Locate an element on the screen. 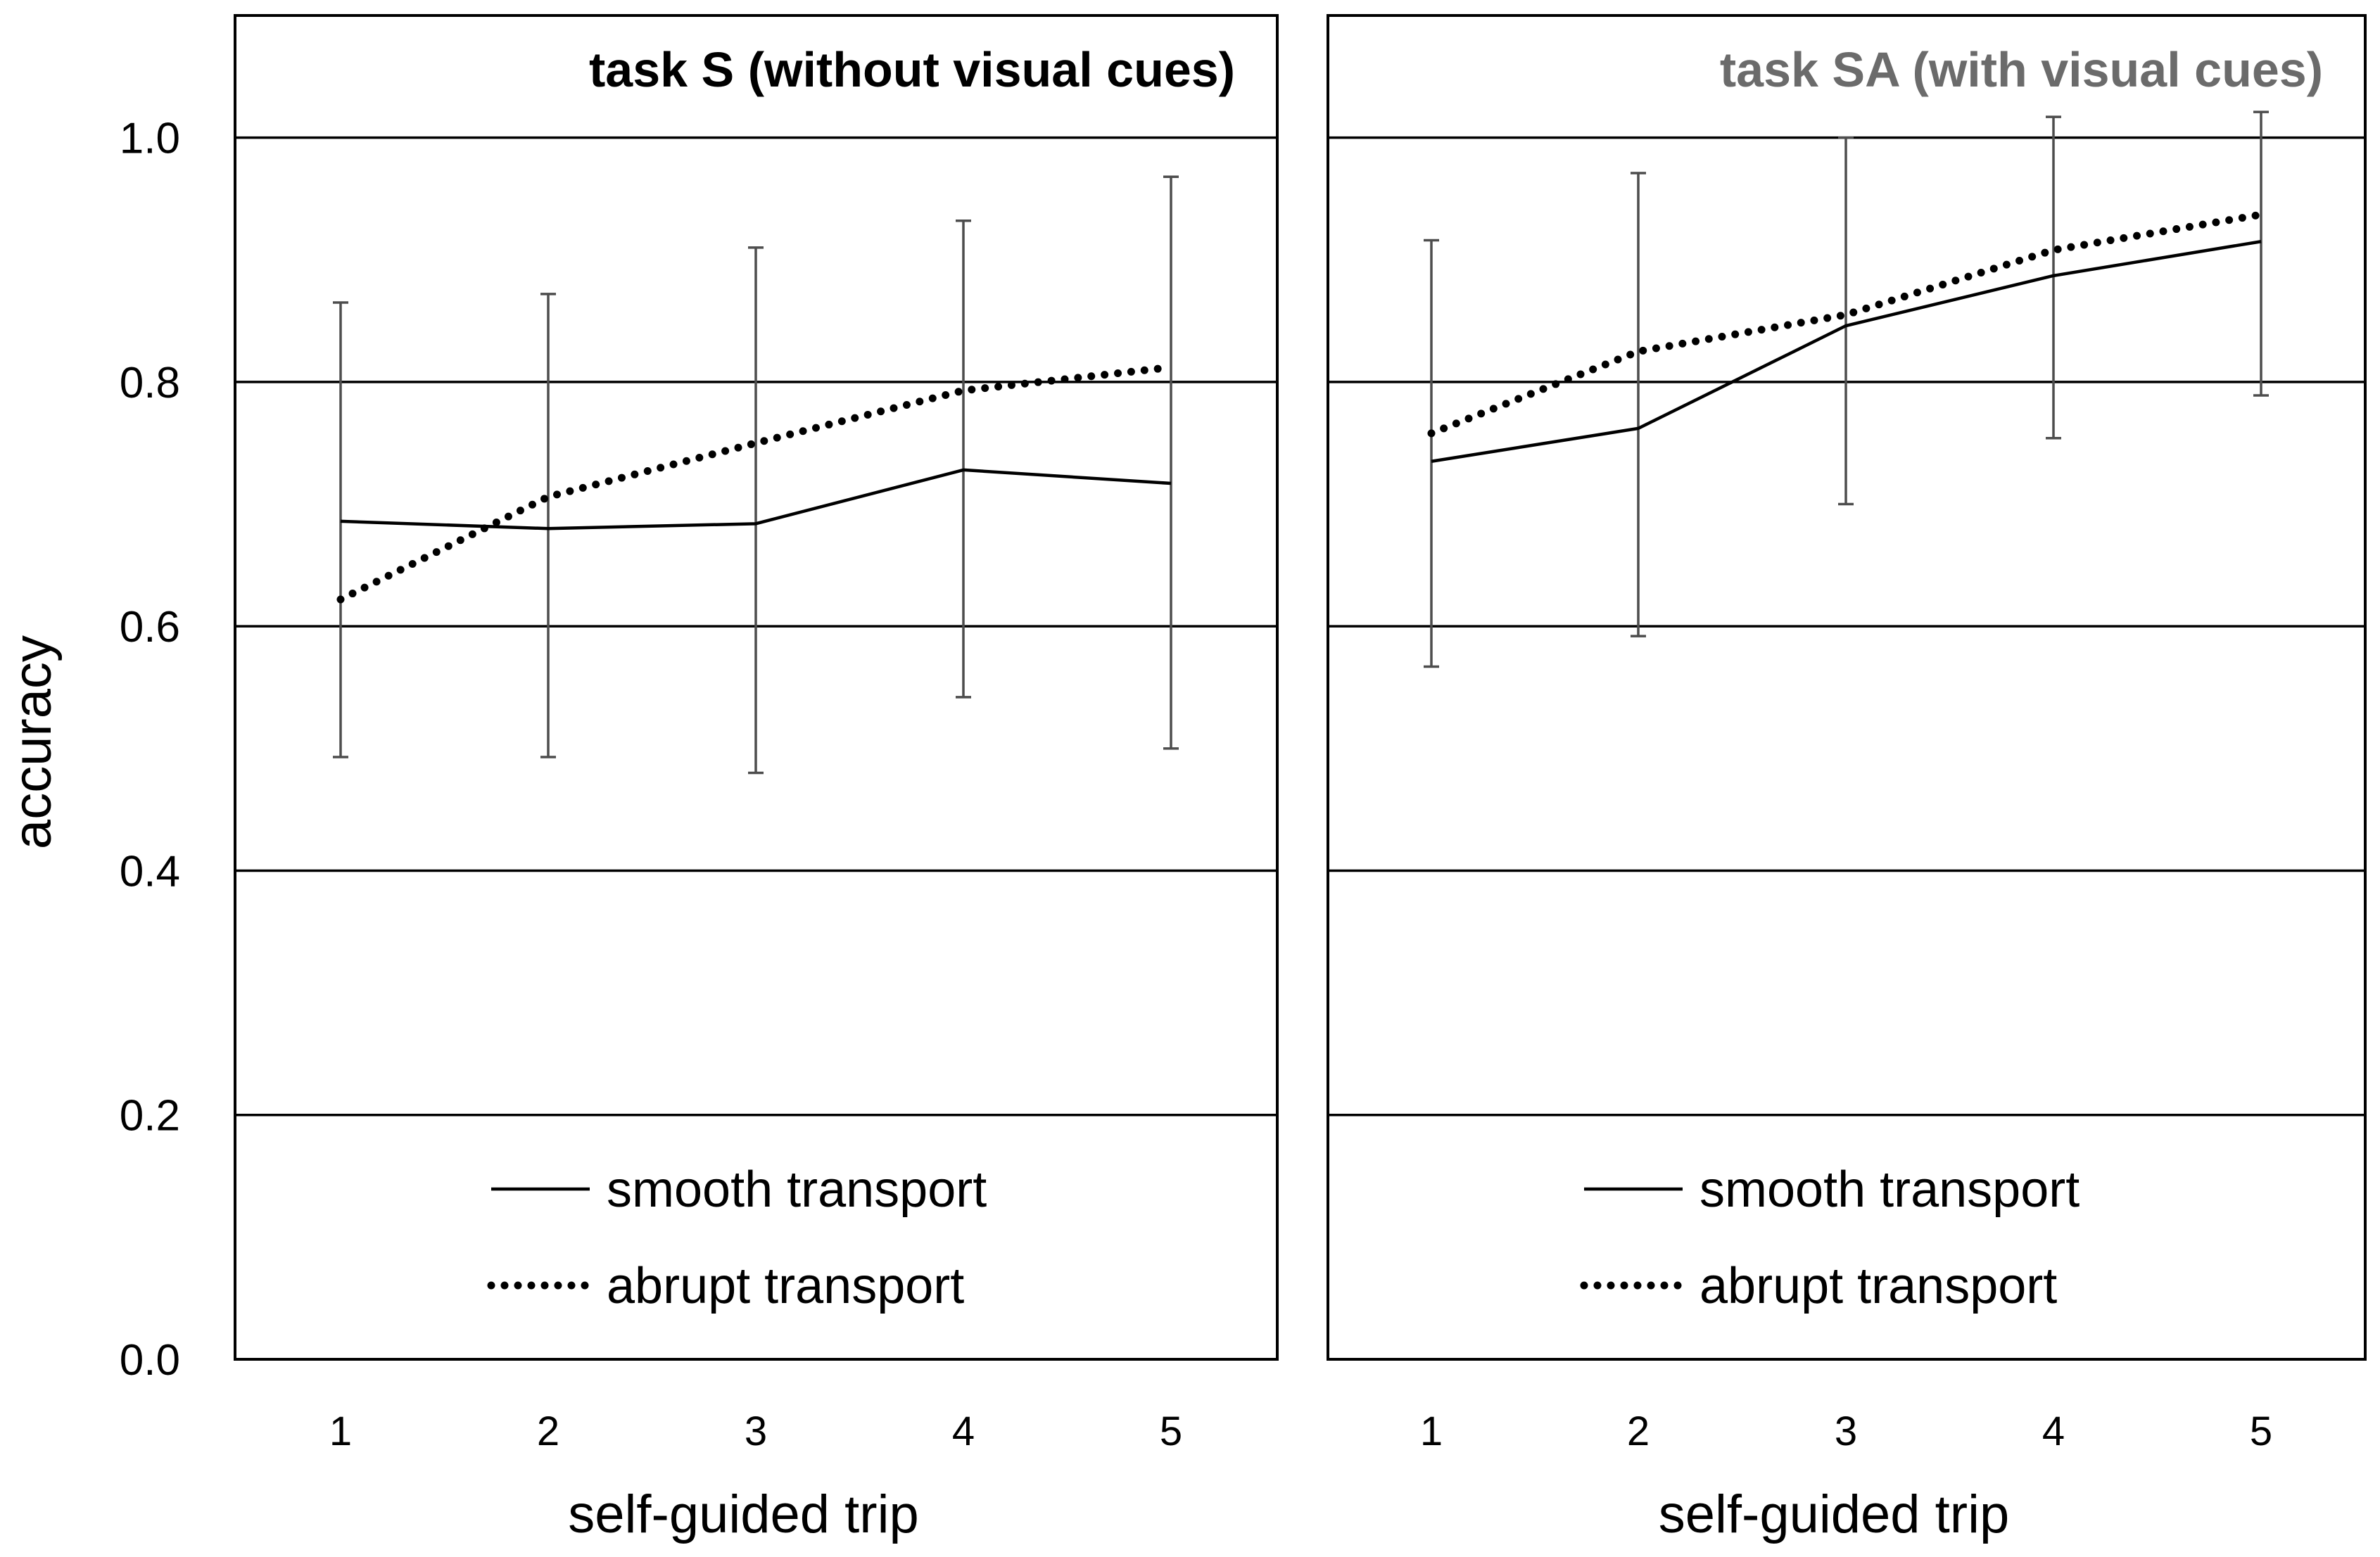  panel-title: task SA (with visual cues) is located at coordinates (2021, 69).